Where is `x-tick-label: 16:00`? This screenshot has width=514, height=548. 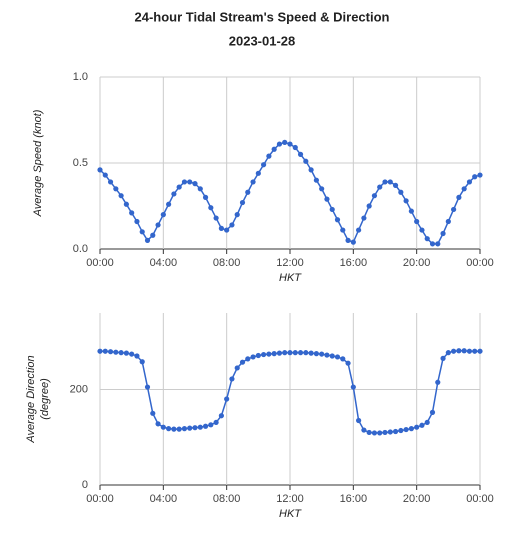
x-tick-label: 16:00 is located at coordinates (354, 263).